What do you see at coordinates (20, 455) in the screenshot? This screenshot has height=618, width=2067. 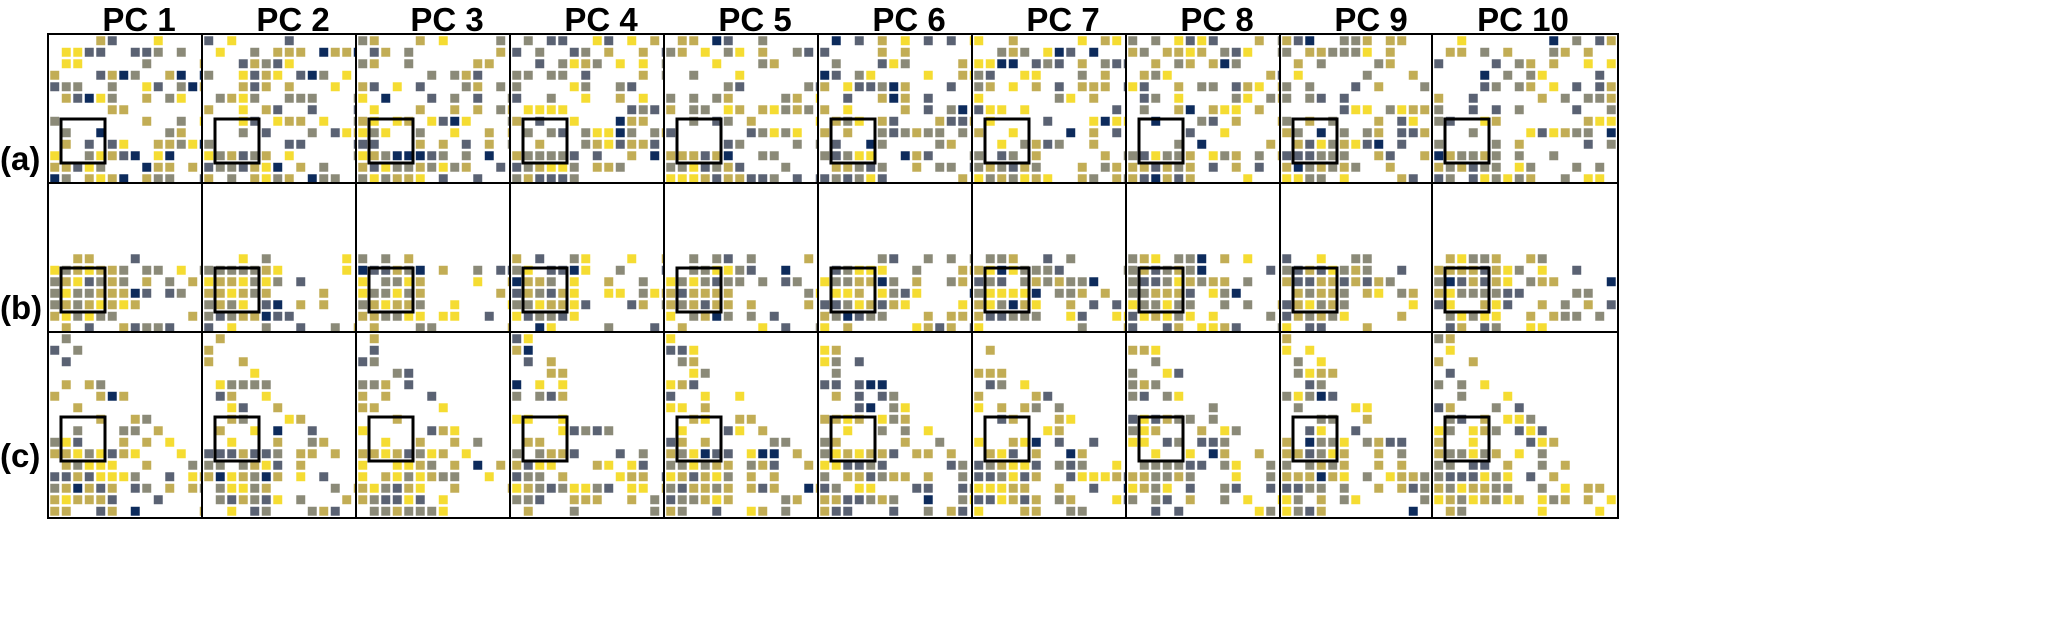 I see `row-label: (c)` at bounding box center [20, 455].